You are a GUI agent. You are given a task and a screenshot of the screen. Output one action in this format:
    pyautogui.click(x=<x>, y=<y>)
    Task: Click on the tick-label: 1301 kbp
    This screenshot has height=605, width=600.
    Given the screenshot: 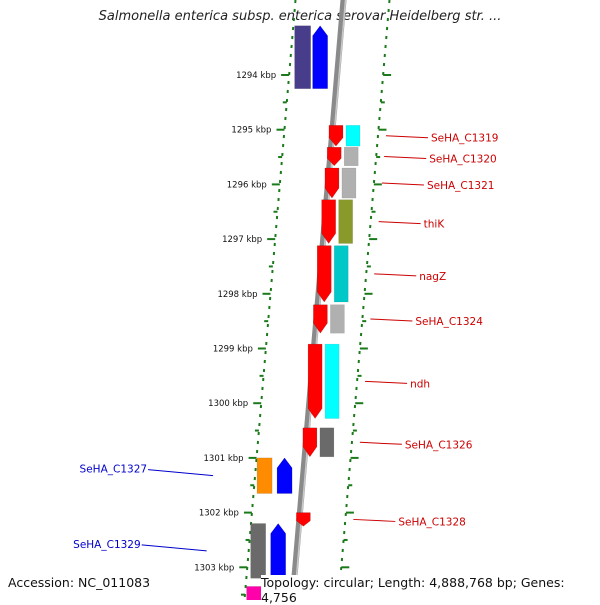 What is the action you would take?
    pyautogui.click(x=224, y=459)
    